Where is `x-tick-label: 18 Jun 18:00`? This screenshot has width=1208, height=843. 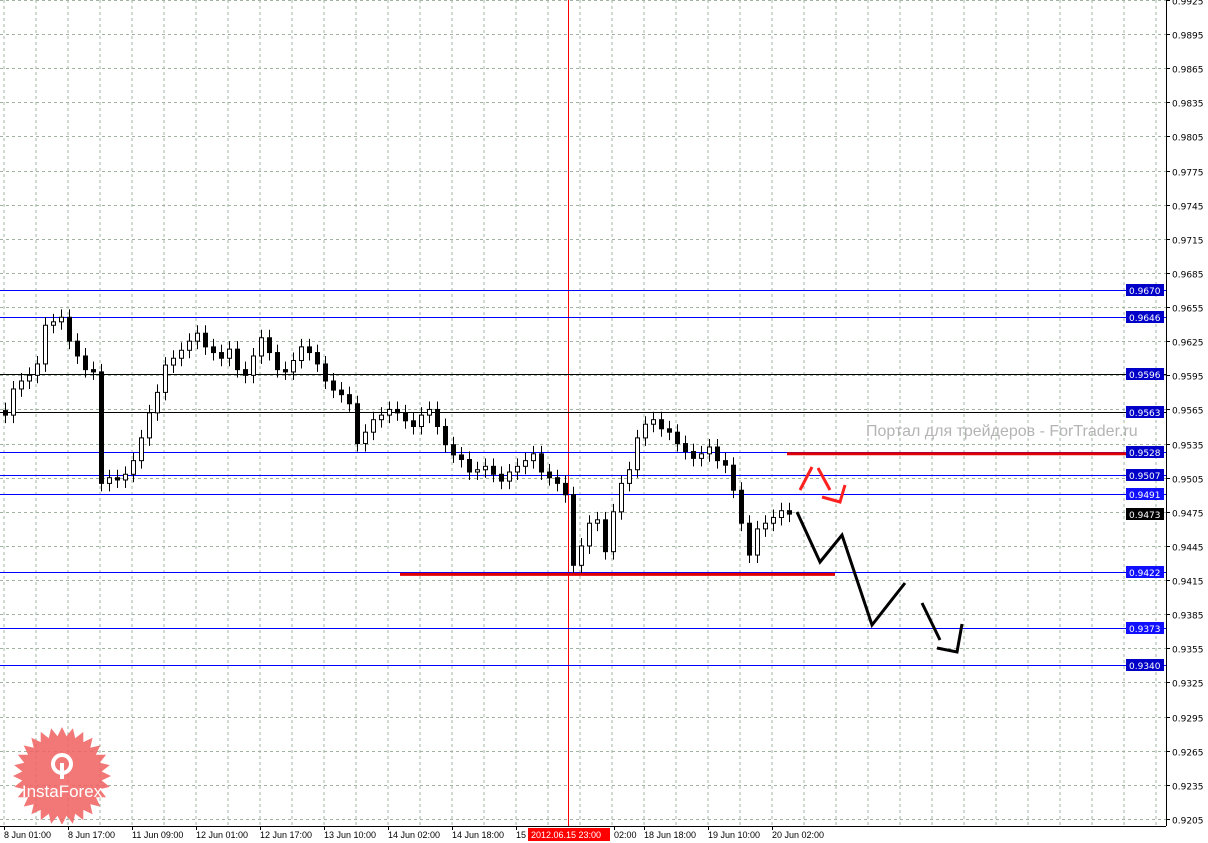
x-tick-label: 18 Jun 18:00 is located at coordinates (670, 835).